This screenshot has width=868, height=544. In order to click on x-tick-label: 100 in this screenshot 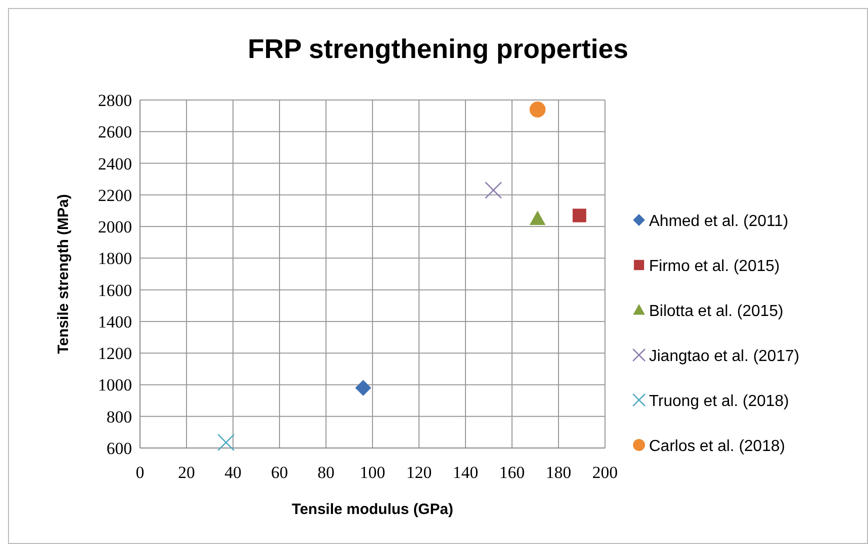, I will do `click(373, 472)`.